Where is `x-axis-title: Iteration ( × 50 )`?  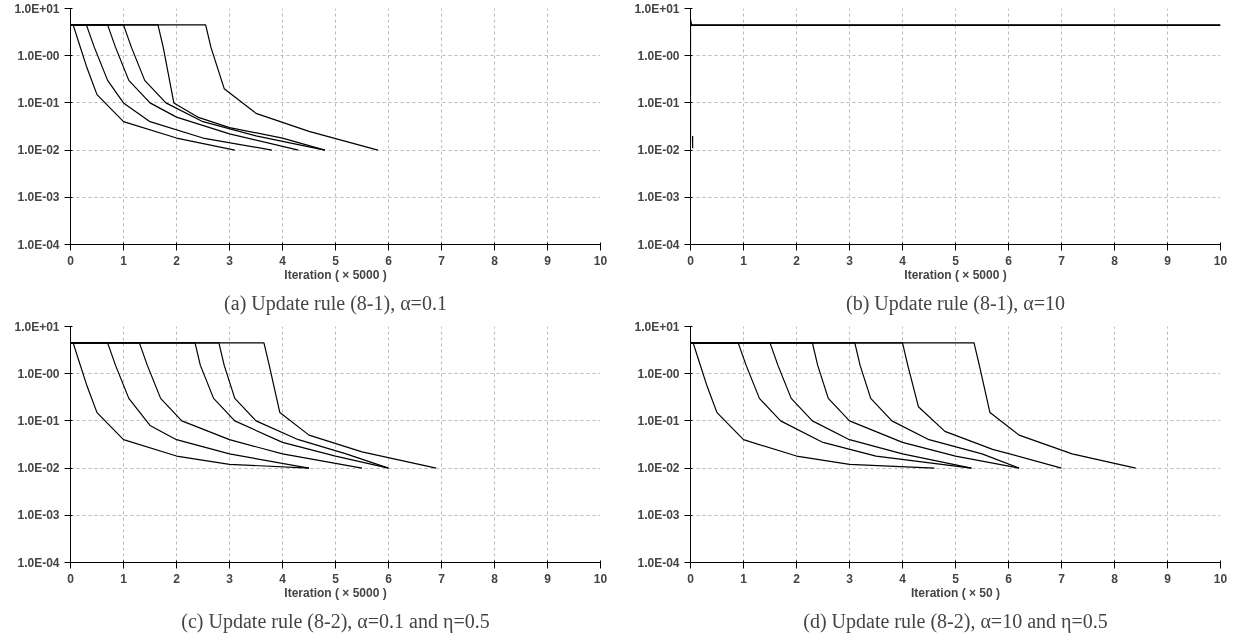
x-axis-title: Iteration ( × 50 ) is located at coordinates (955, 592).